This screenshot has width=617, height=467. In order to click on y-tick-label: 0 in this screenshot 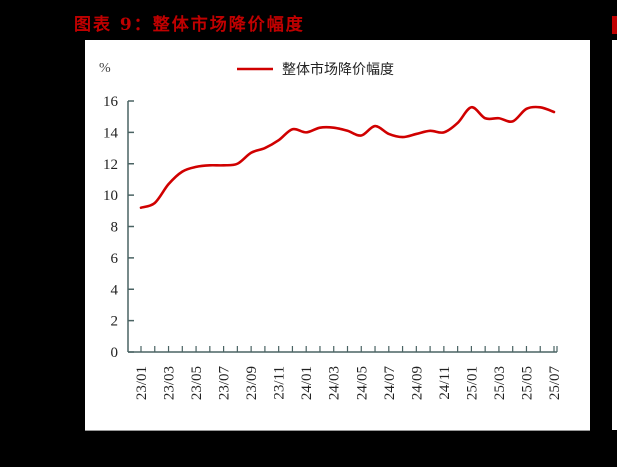, I will do `click(115, 353)`.